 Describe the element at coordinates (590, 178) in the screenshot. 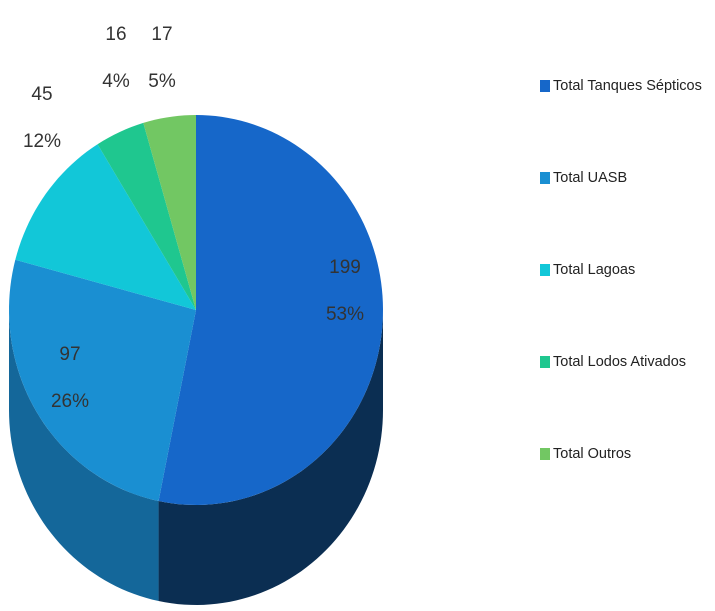

I see `legend-label: Total UASB` at that location.